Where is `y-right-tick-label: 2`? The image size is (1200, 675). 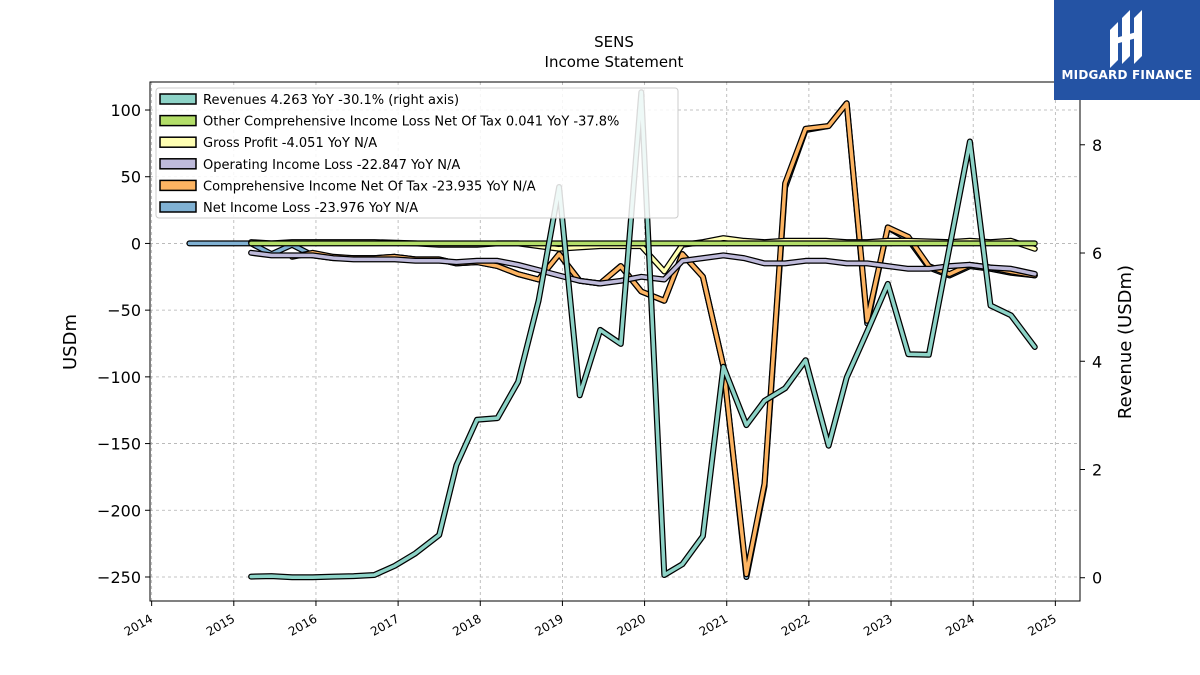 y-right-tick-label: 2 is located at coordinates (1097, 469).